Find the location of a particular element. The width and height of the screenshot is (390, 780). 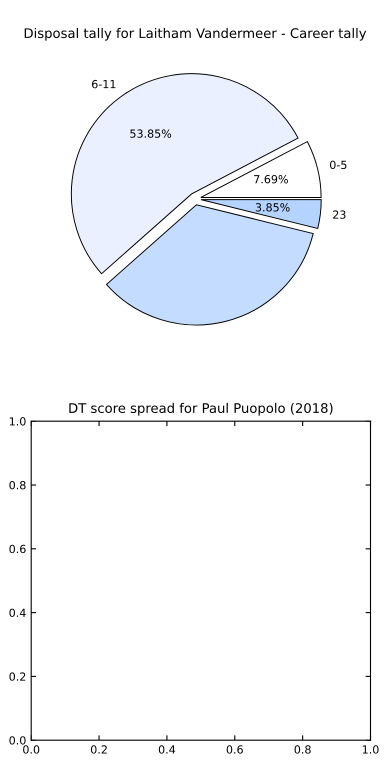

slice-label: 6-11 is located at coordinates (104, 84).